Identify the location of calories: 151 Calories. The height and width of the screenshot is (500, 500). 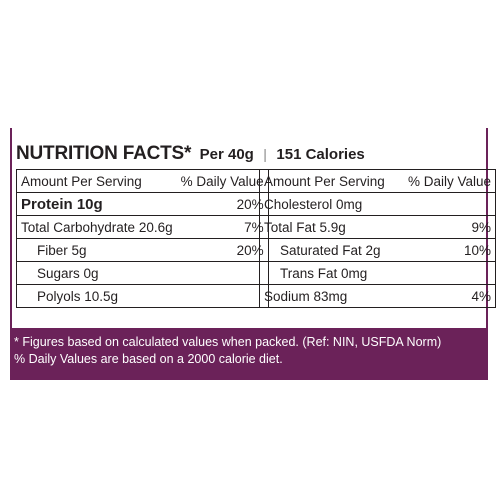
(320, 154).